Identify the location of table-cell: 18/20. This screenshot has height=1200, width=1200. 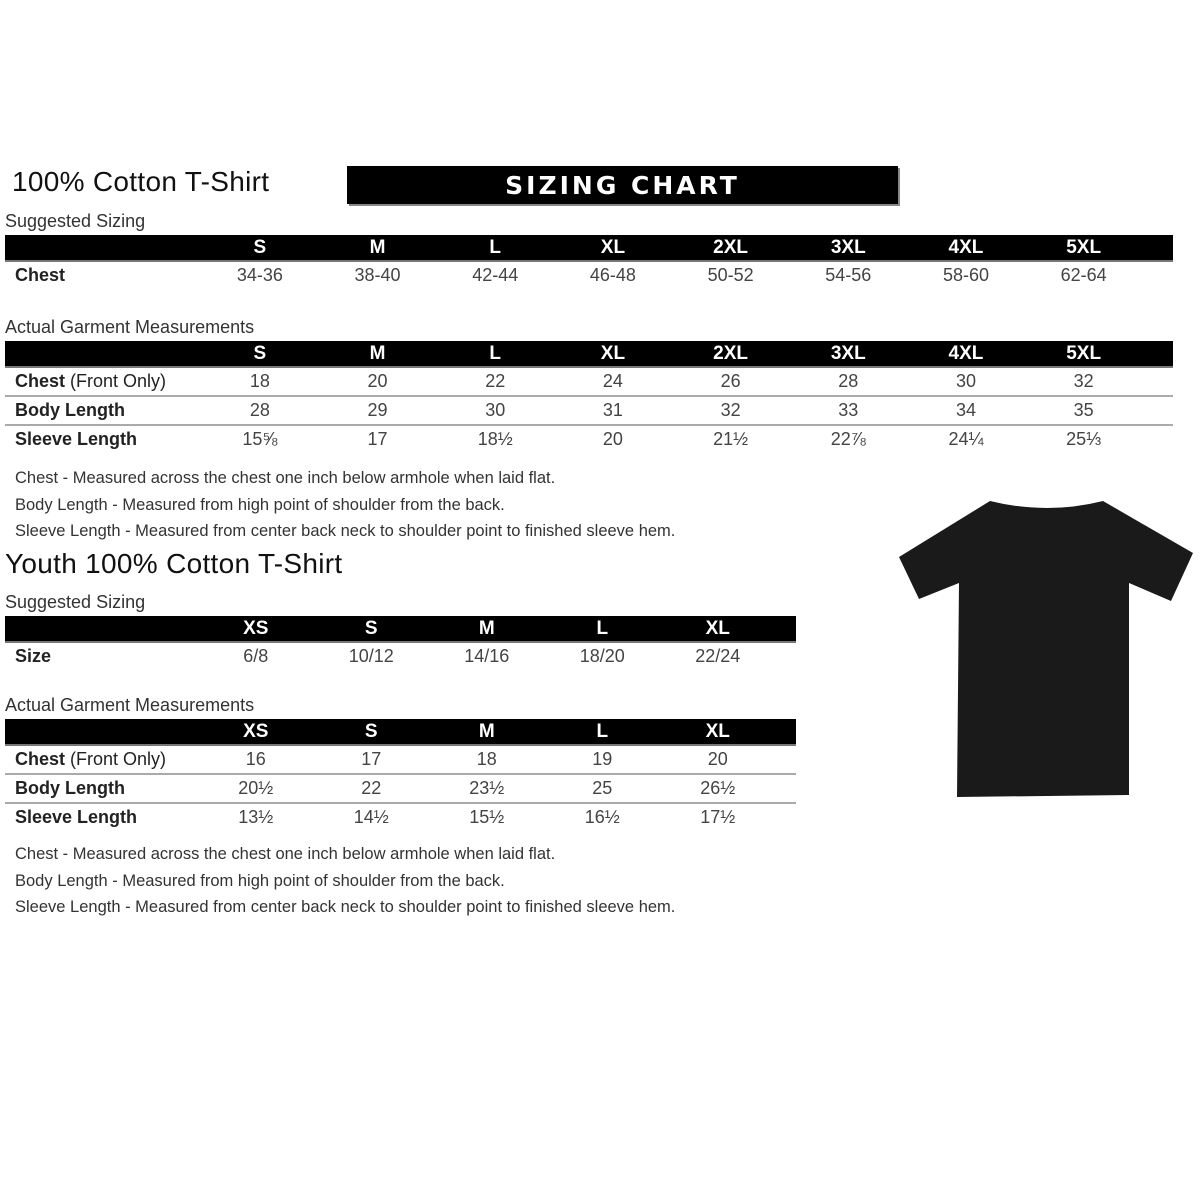
(602, 656).